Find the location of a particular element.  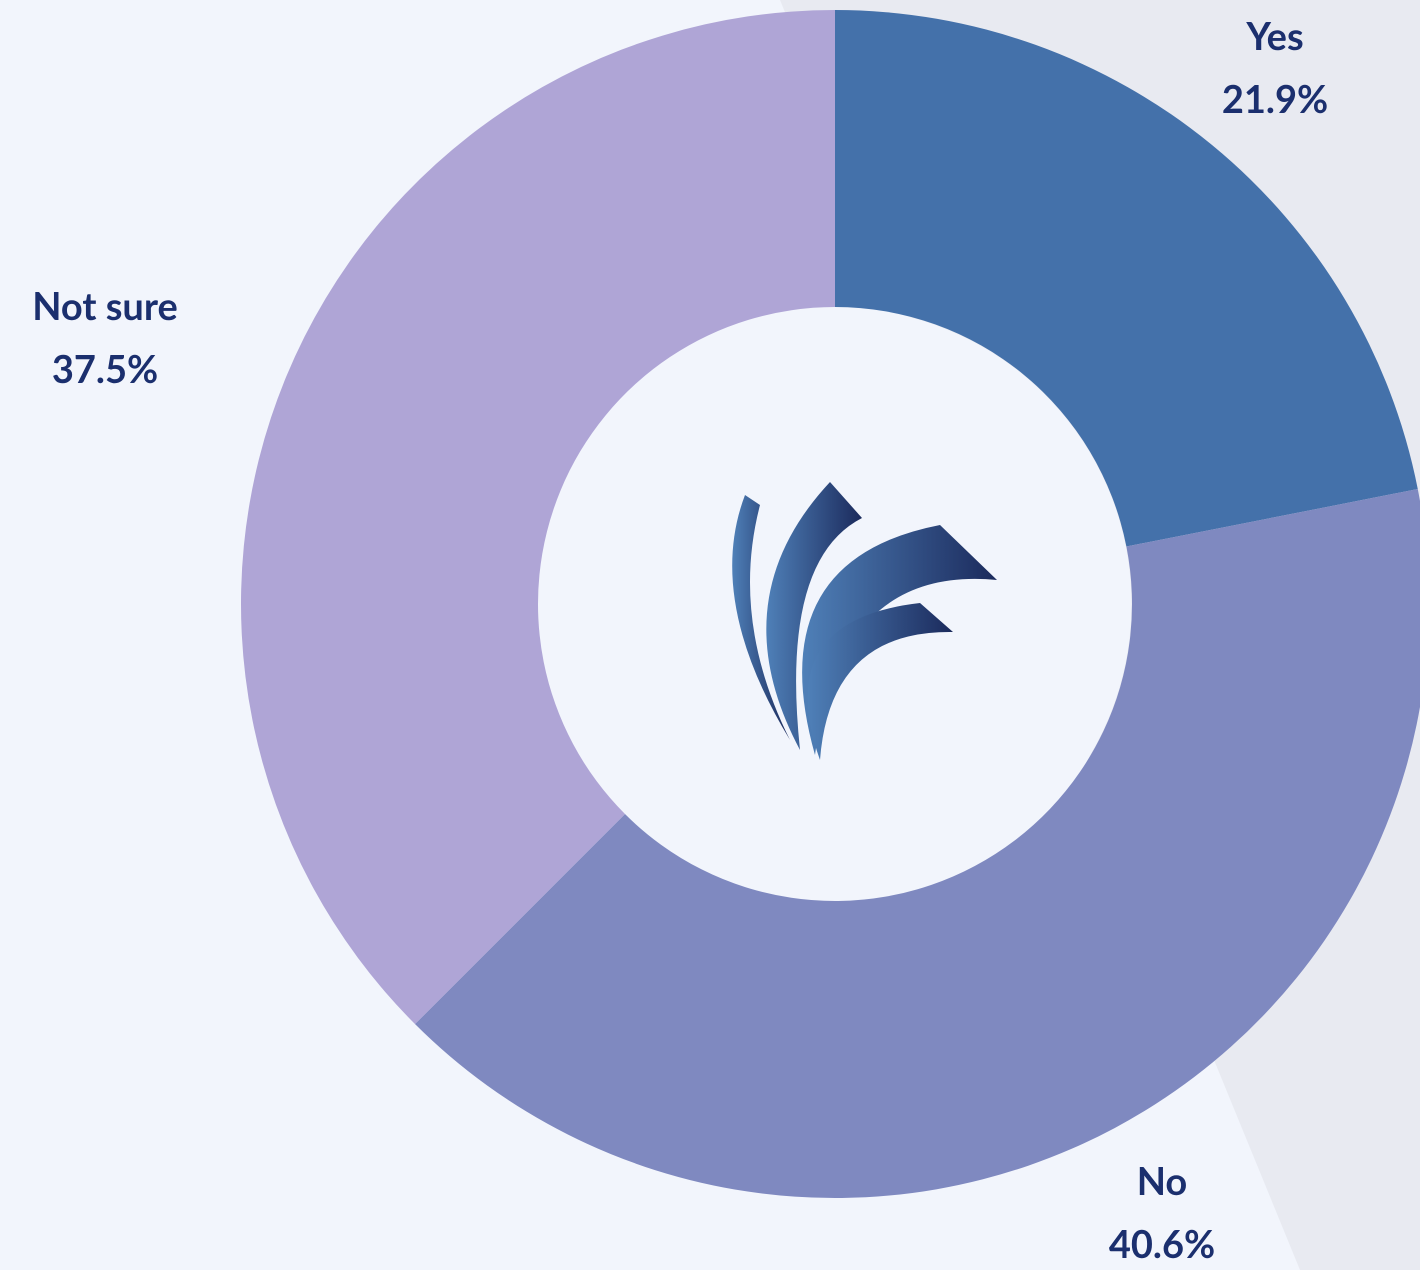

category-label: Not sure is located at coordinates (105, 306).